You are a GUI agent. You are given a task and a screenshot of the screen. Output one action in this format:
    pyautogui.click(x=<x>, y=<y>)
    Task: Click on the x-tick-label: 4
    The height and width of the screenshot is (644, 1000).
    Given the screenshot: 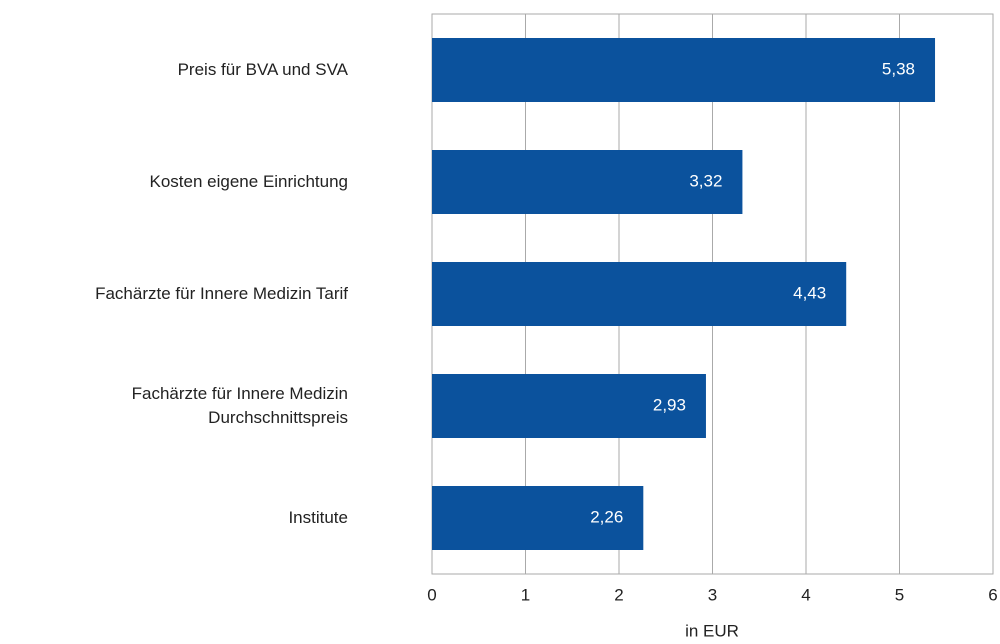 What is the action you would take?
    pyautogui.click(x=805, y=594)
    